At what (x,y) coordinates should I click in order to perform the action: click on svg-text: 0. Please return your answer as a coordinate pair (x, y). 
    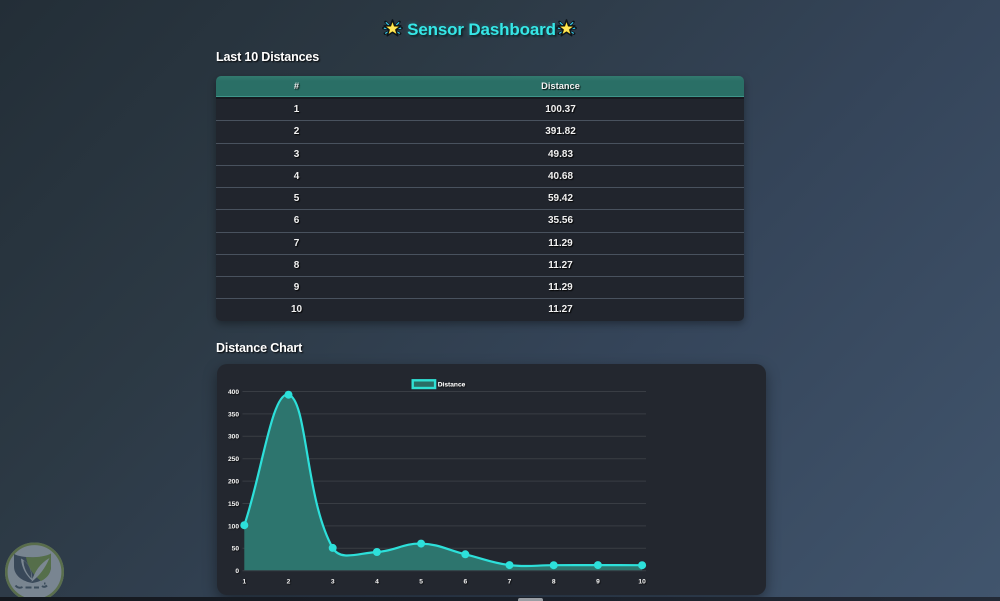
    Looking at the image, I should click on (237, 571).